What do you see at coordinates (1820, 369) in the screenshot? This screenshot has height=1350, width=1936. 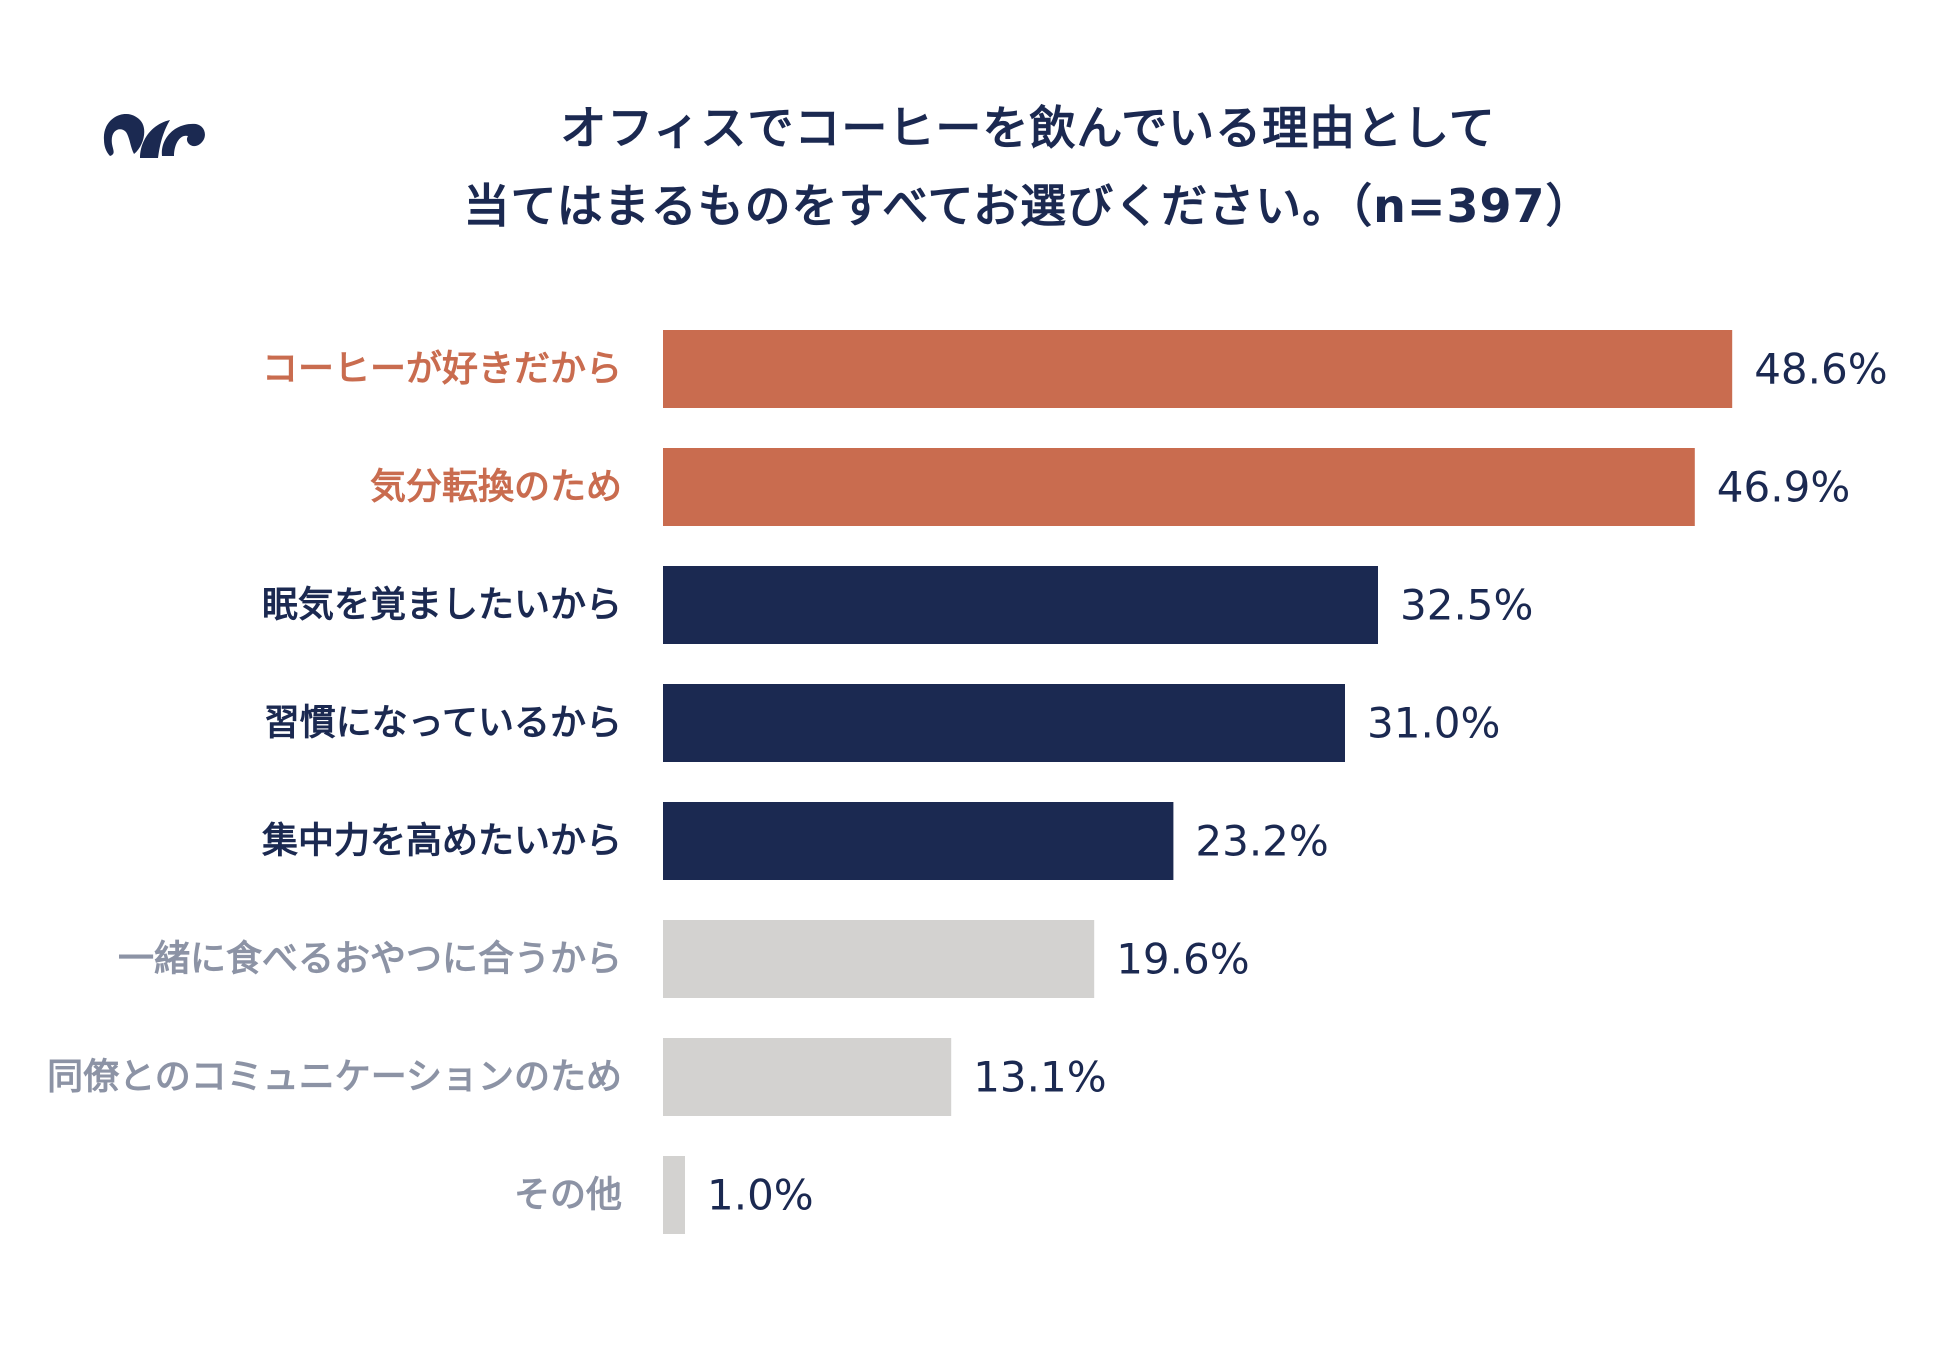 I see `value-label-0: 48.6%` at bounding box center [1820, 369].